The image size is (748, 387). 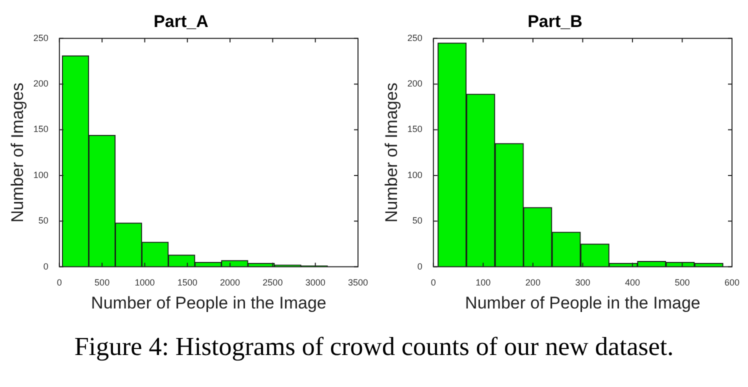 What do you see at coordinates (181, 21) in the screenshot?
I see `chart-title: Part_A` at bounding box center [181, 21].